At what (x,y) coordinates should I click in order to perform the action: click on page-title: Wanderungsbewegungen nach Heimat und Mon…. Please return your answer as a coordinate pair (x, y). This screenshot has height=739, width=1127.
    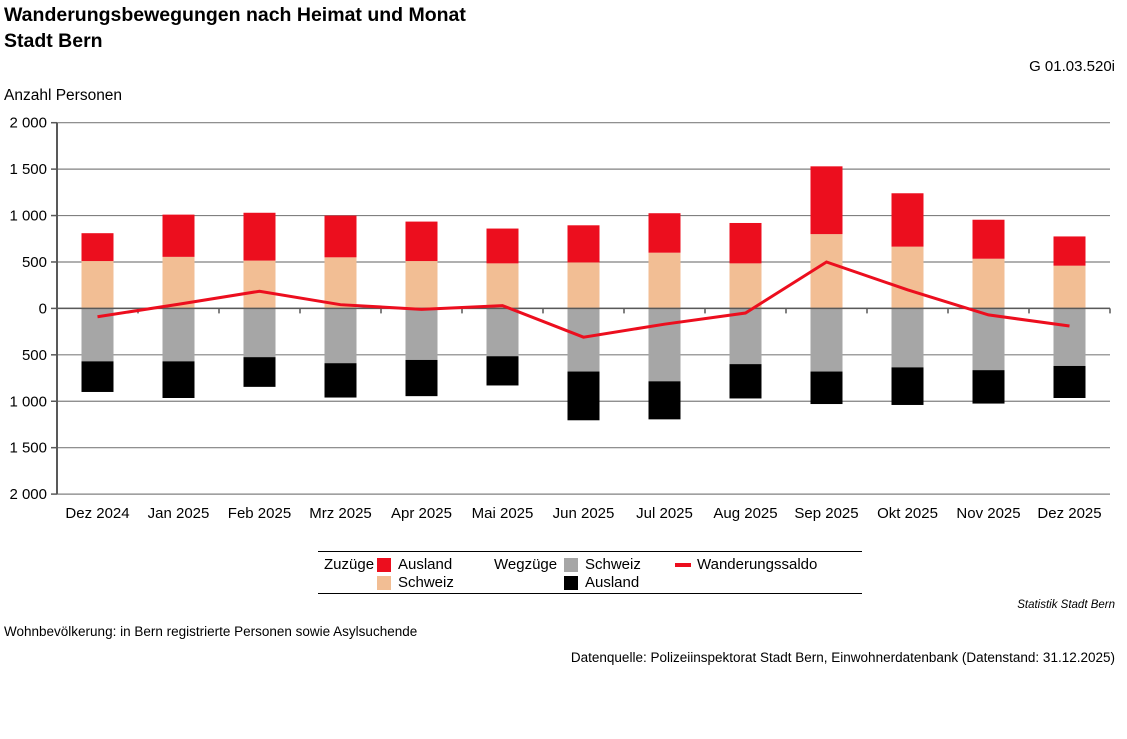
    Looking at the image, I should click on (235, 15).